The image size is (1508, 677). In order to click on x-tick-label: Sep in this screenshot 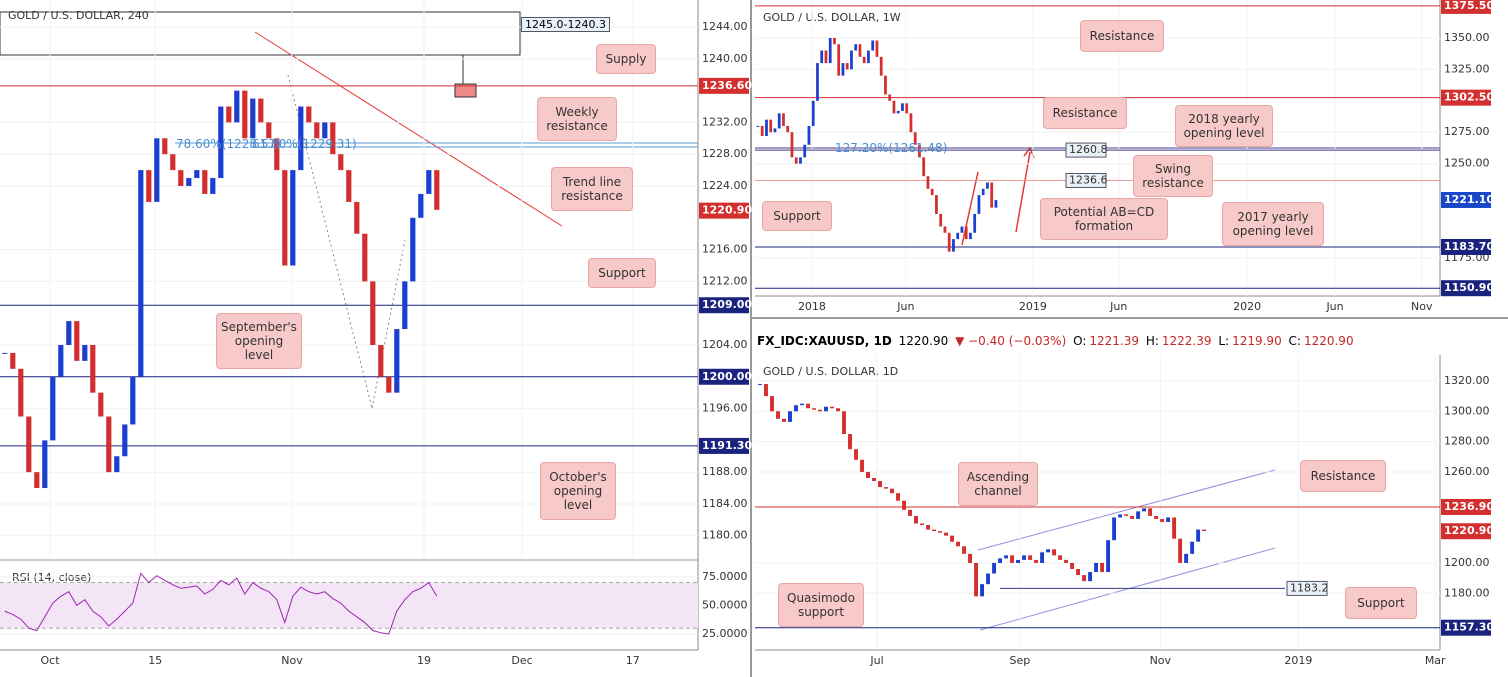, I will do `click(1019, 660)`.